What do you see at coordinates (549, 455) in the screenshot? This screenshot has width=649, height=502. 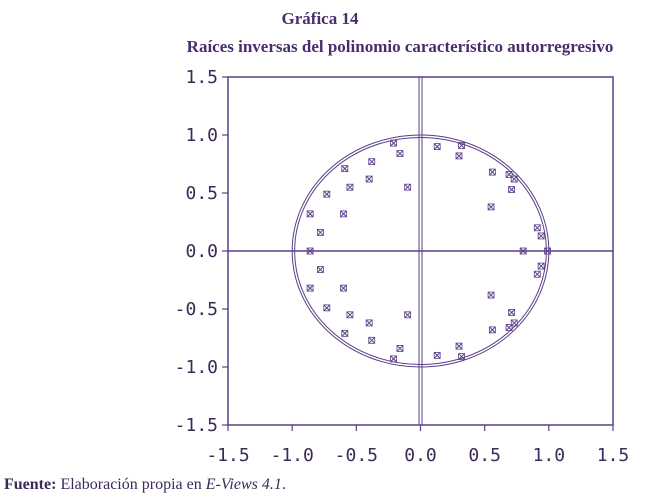 I see `x-tick-label: 1.0` at bounding box center [549, 455].